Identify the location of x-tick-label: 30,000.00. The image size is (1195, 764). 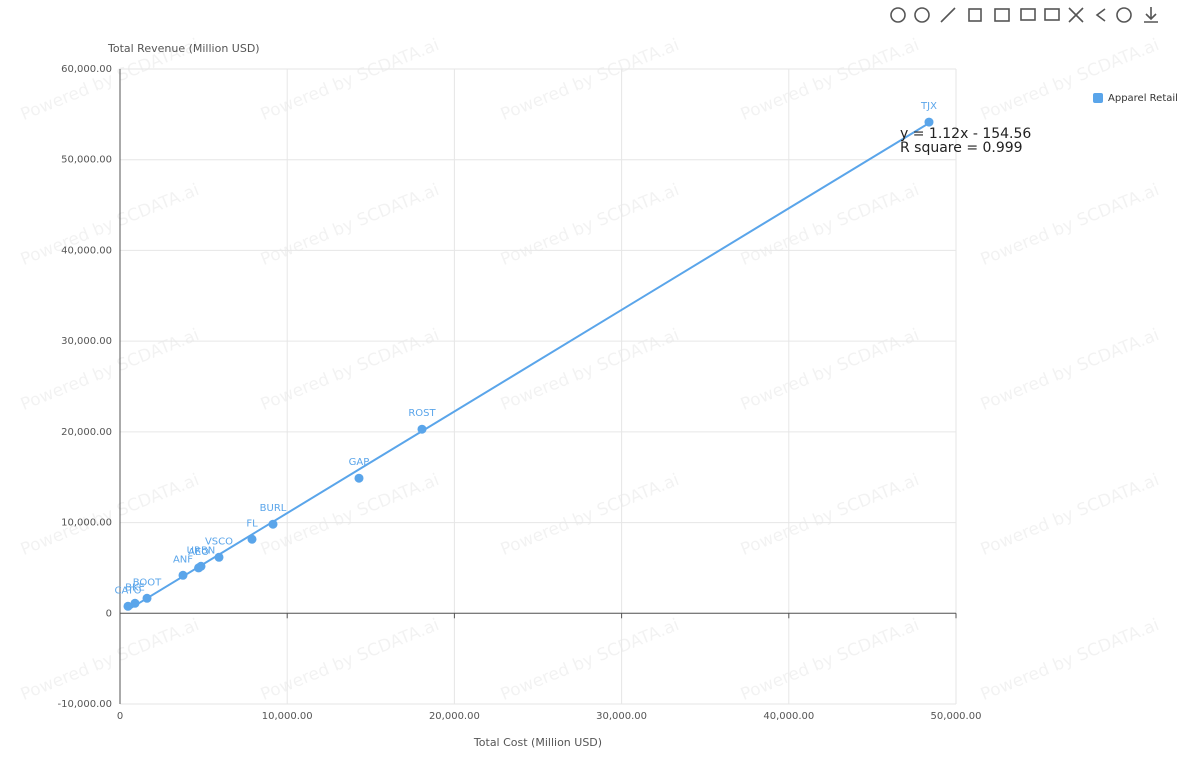
(621, 716).